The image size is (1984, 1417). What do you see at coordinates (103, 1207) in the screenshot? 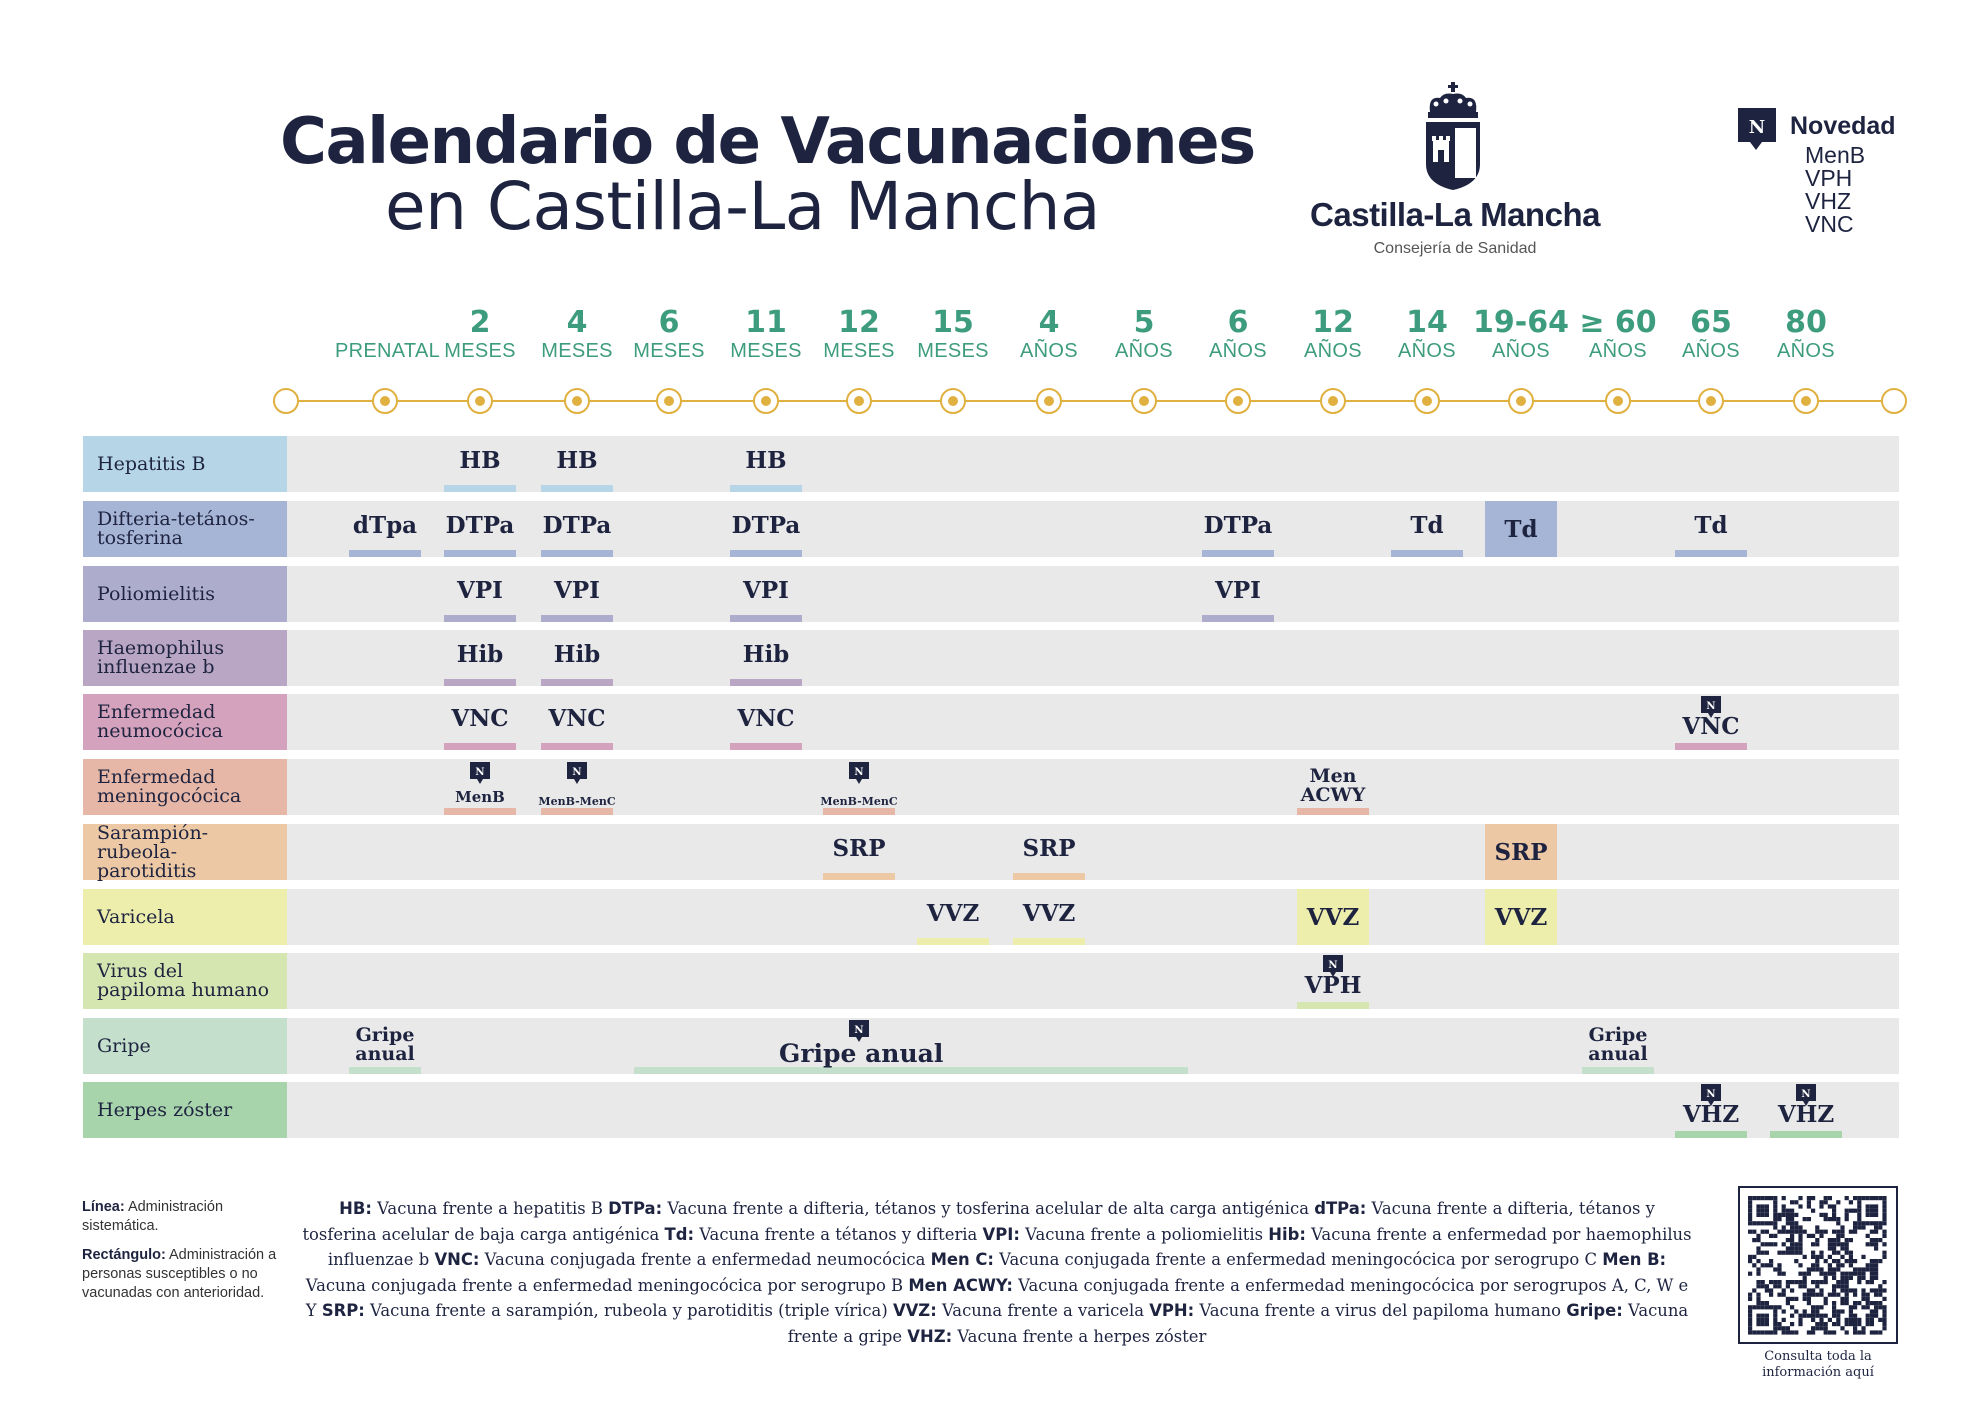
I see `legend-line-term: Línea:` at bounding box center [103, 1207].